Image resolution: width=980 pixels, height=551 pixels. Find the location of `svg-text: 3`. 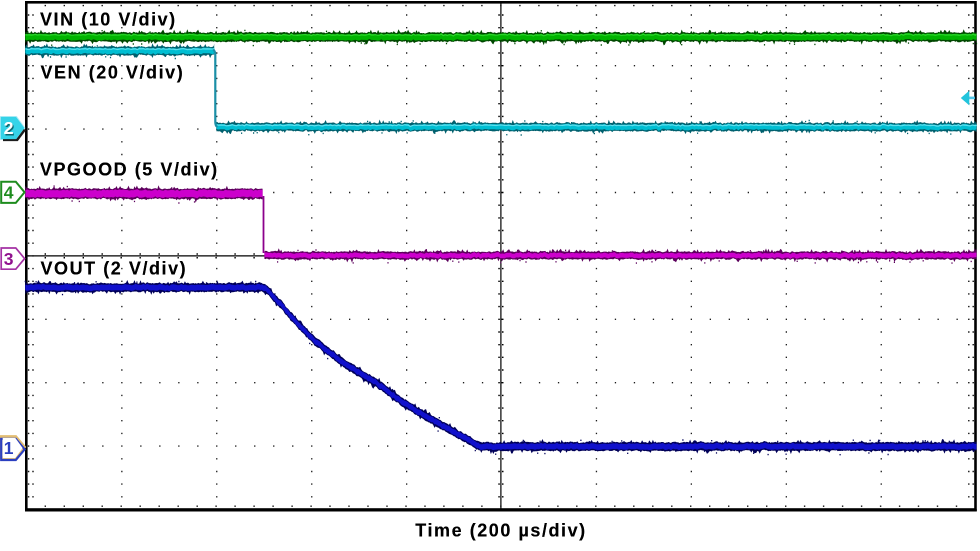

svg-text: 3 is located at coordinates (9, 259).